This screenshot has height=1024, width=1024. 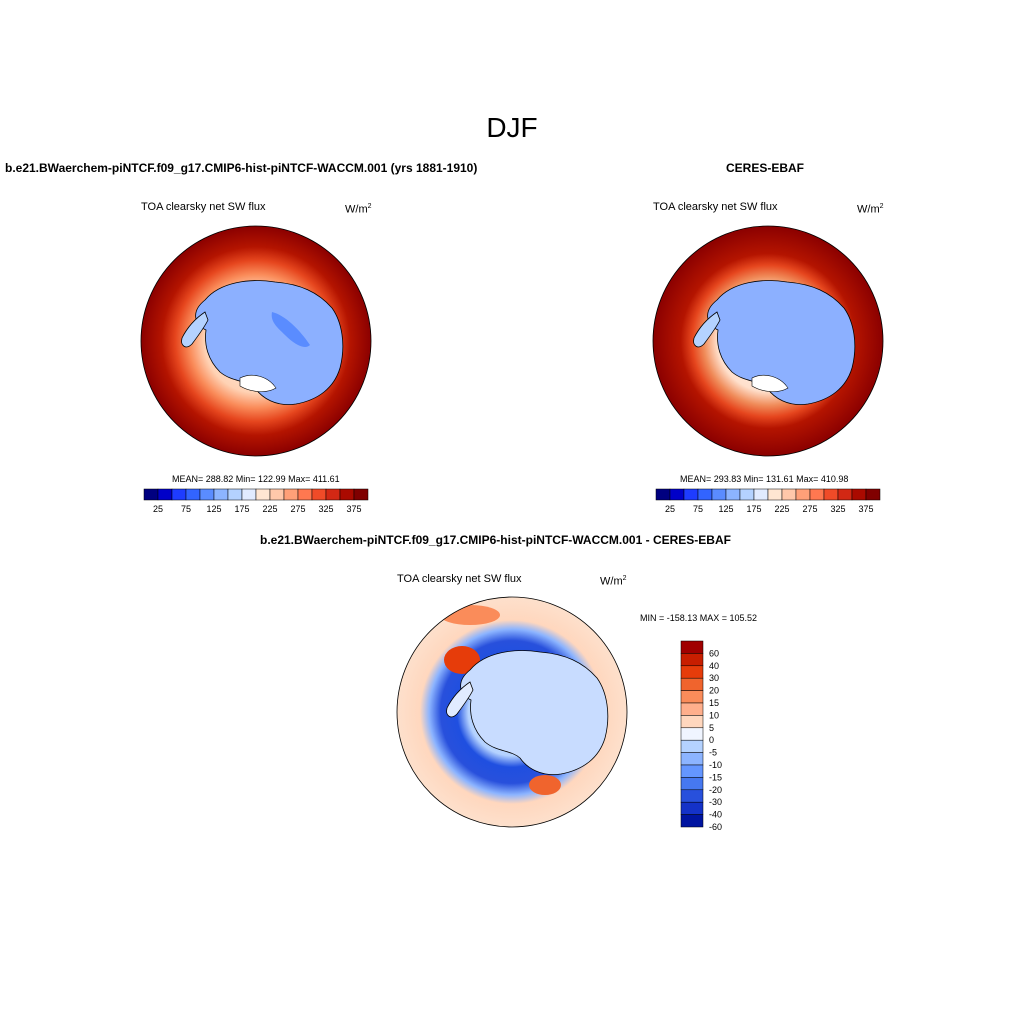 What do you see at coordinates (698, 509) in the screenshot?
I see `obs-colorbar-label: 75` at bounding box center [698, 509].